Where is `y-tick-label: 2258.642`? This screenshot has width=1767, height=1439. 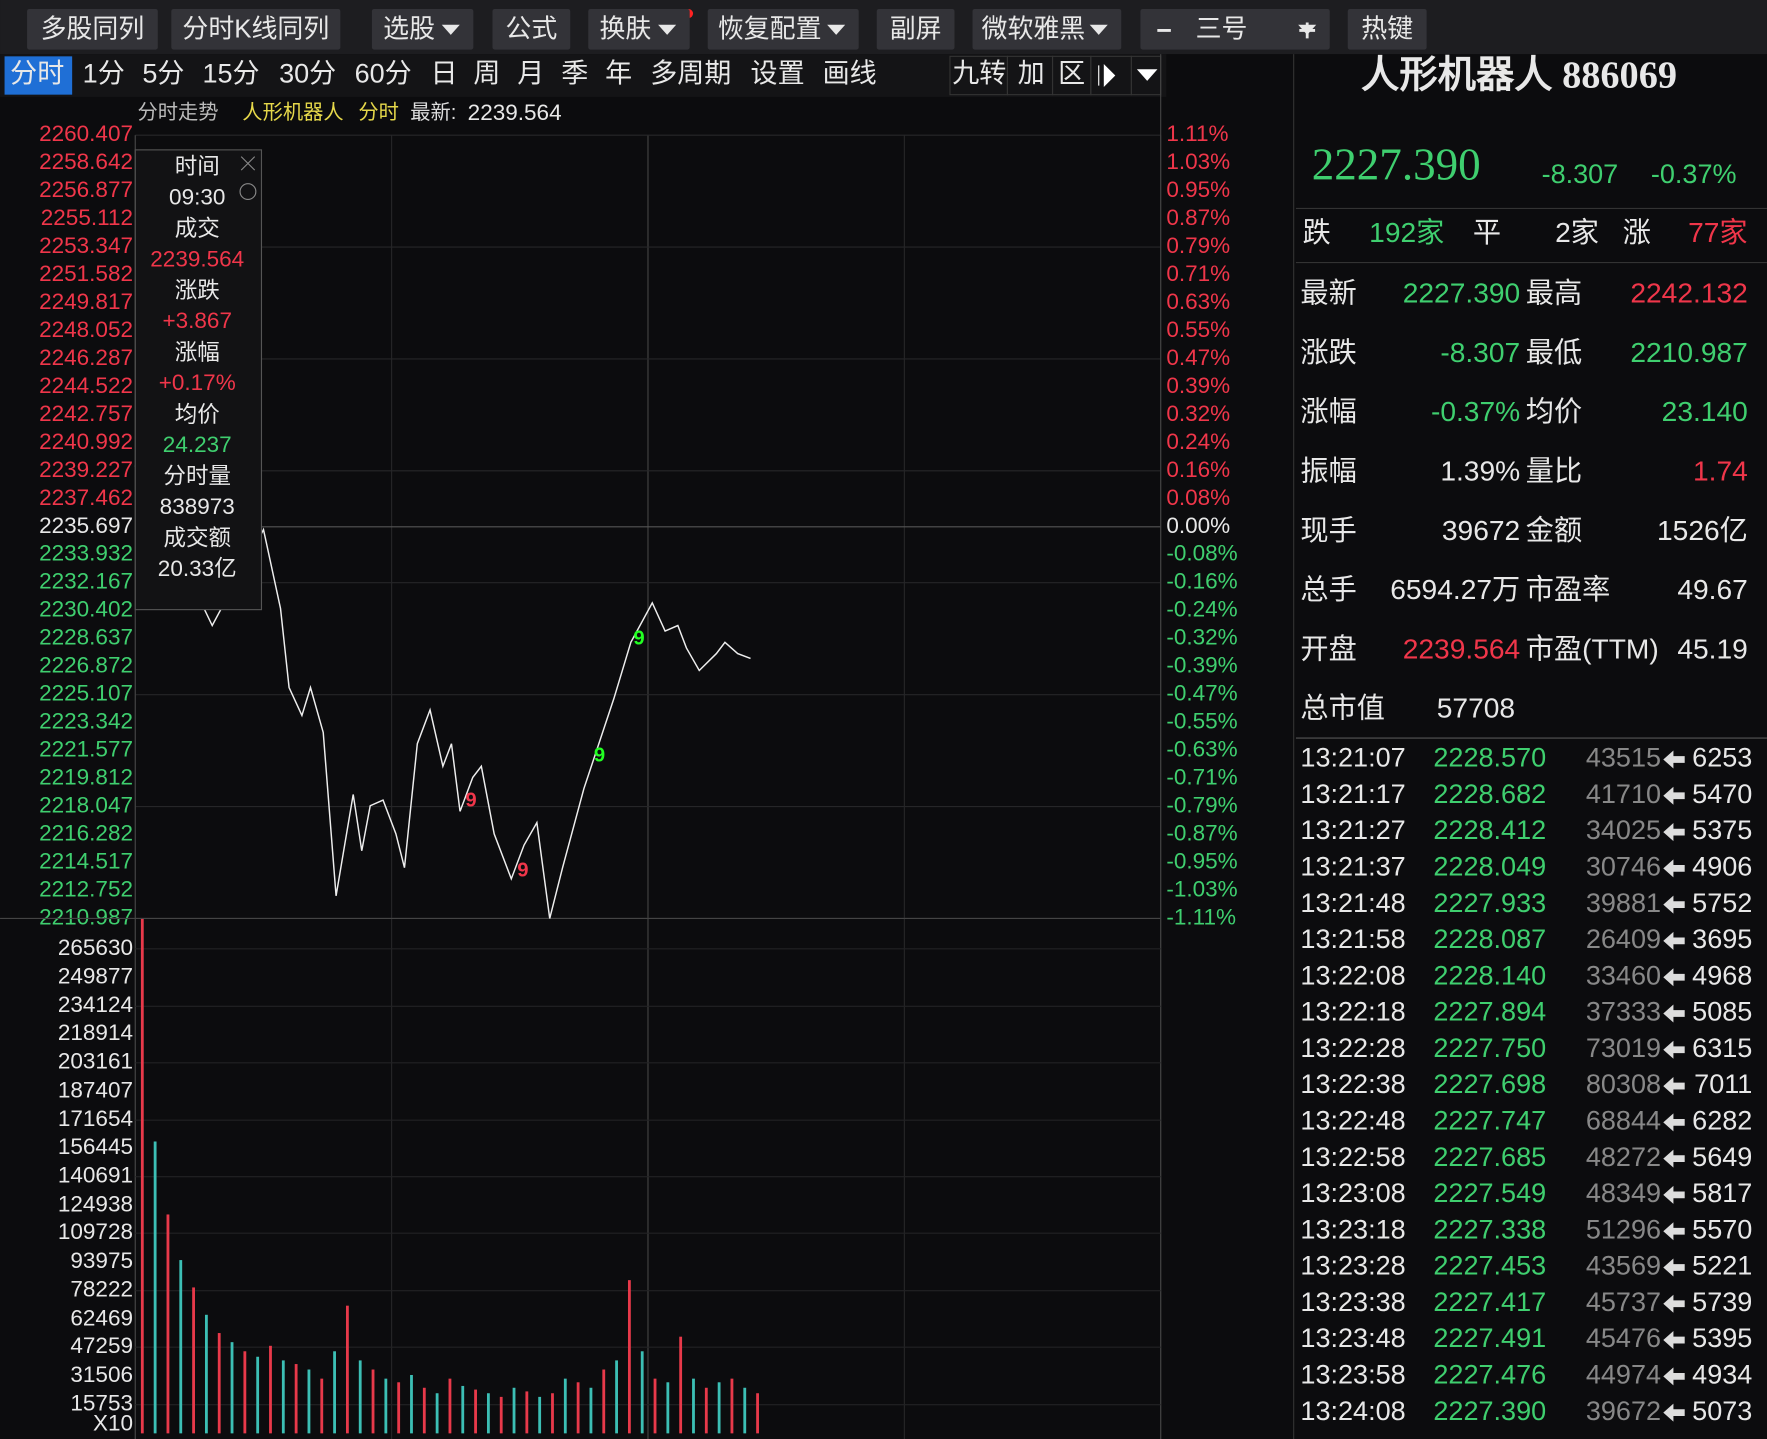 y-tick-label: 2258.642 is located at coordinates (86, 161).